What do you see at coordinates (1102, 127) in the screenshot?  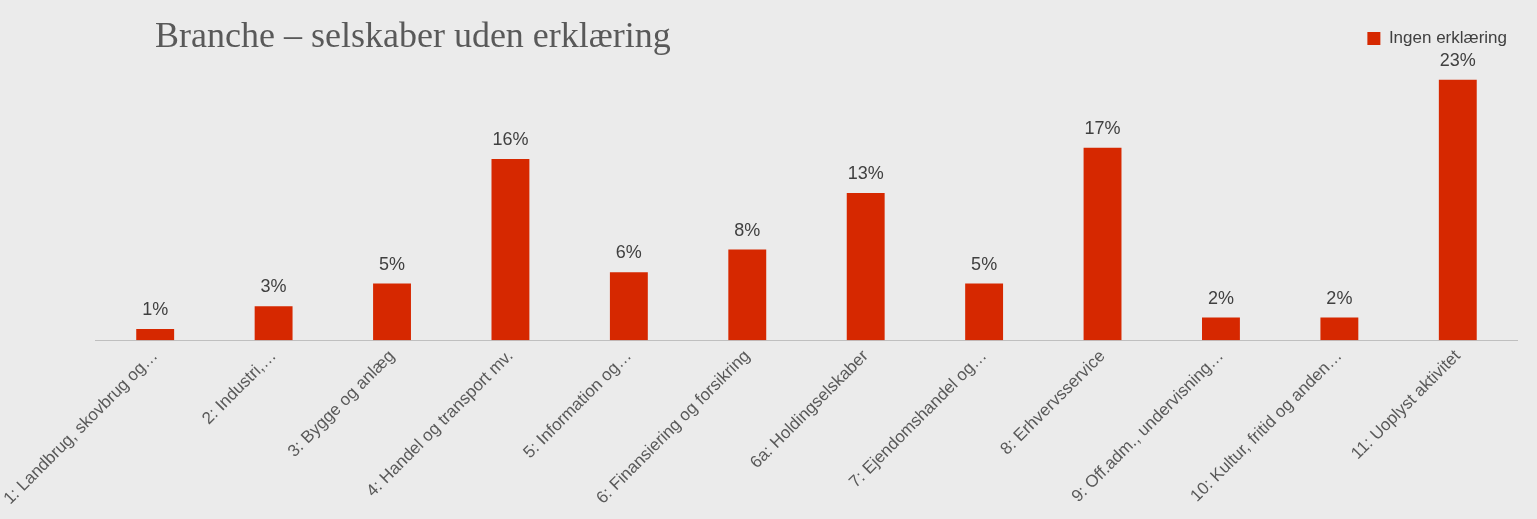 I see `data-label: 17%` at bounding box center [1102, 127].